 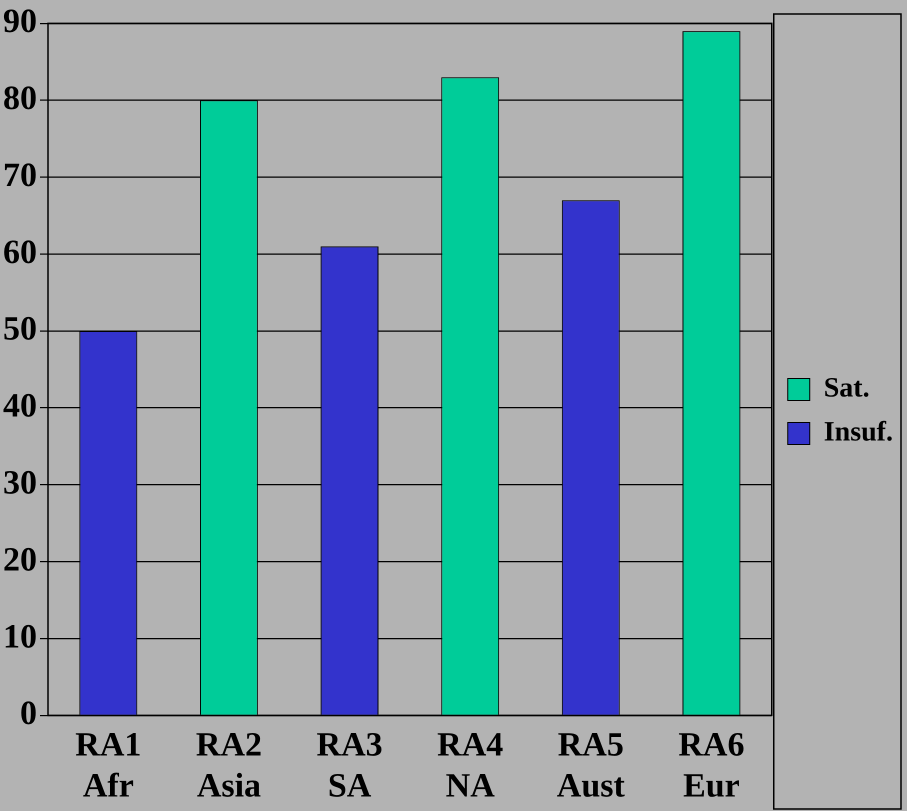 I want to click on x-tick-label: RA3 SA, so click(x=349, y=765).